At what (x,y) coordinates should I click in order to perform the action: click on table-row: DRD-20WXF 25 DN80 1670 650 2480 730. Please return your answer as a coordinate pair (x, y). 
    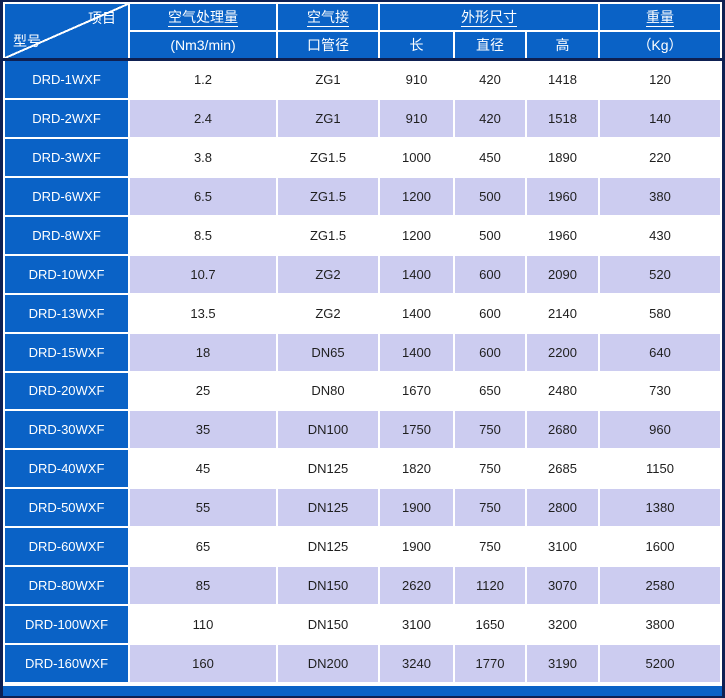
    Looking at the image, I should click on (362, 391).